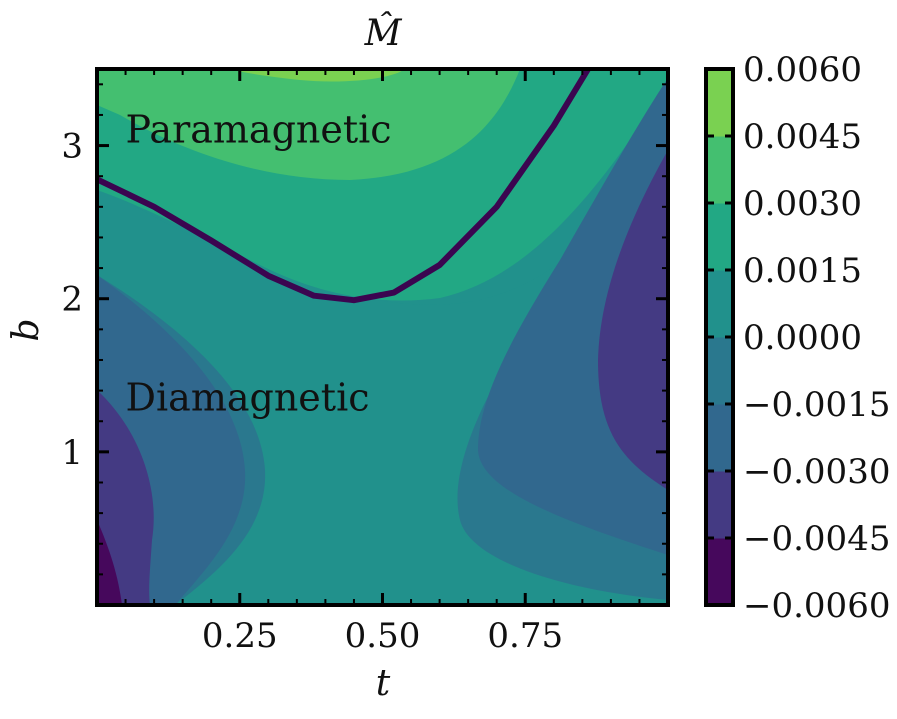 This screenshot has height=719, width=897. Describe the element at coordinates (383, 683) in the screenshot. I see `x-axis-label: t` at that location.